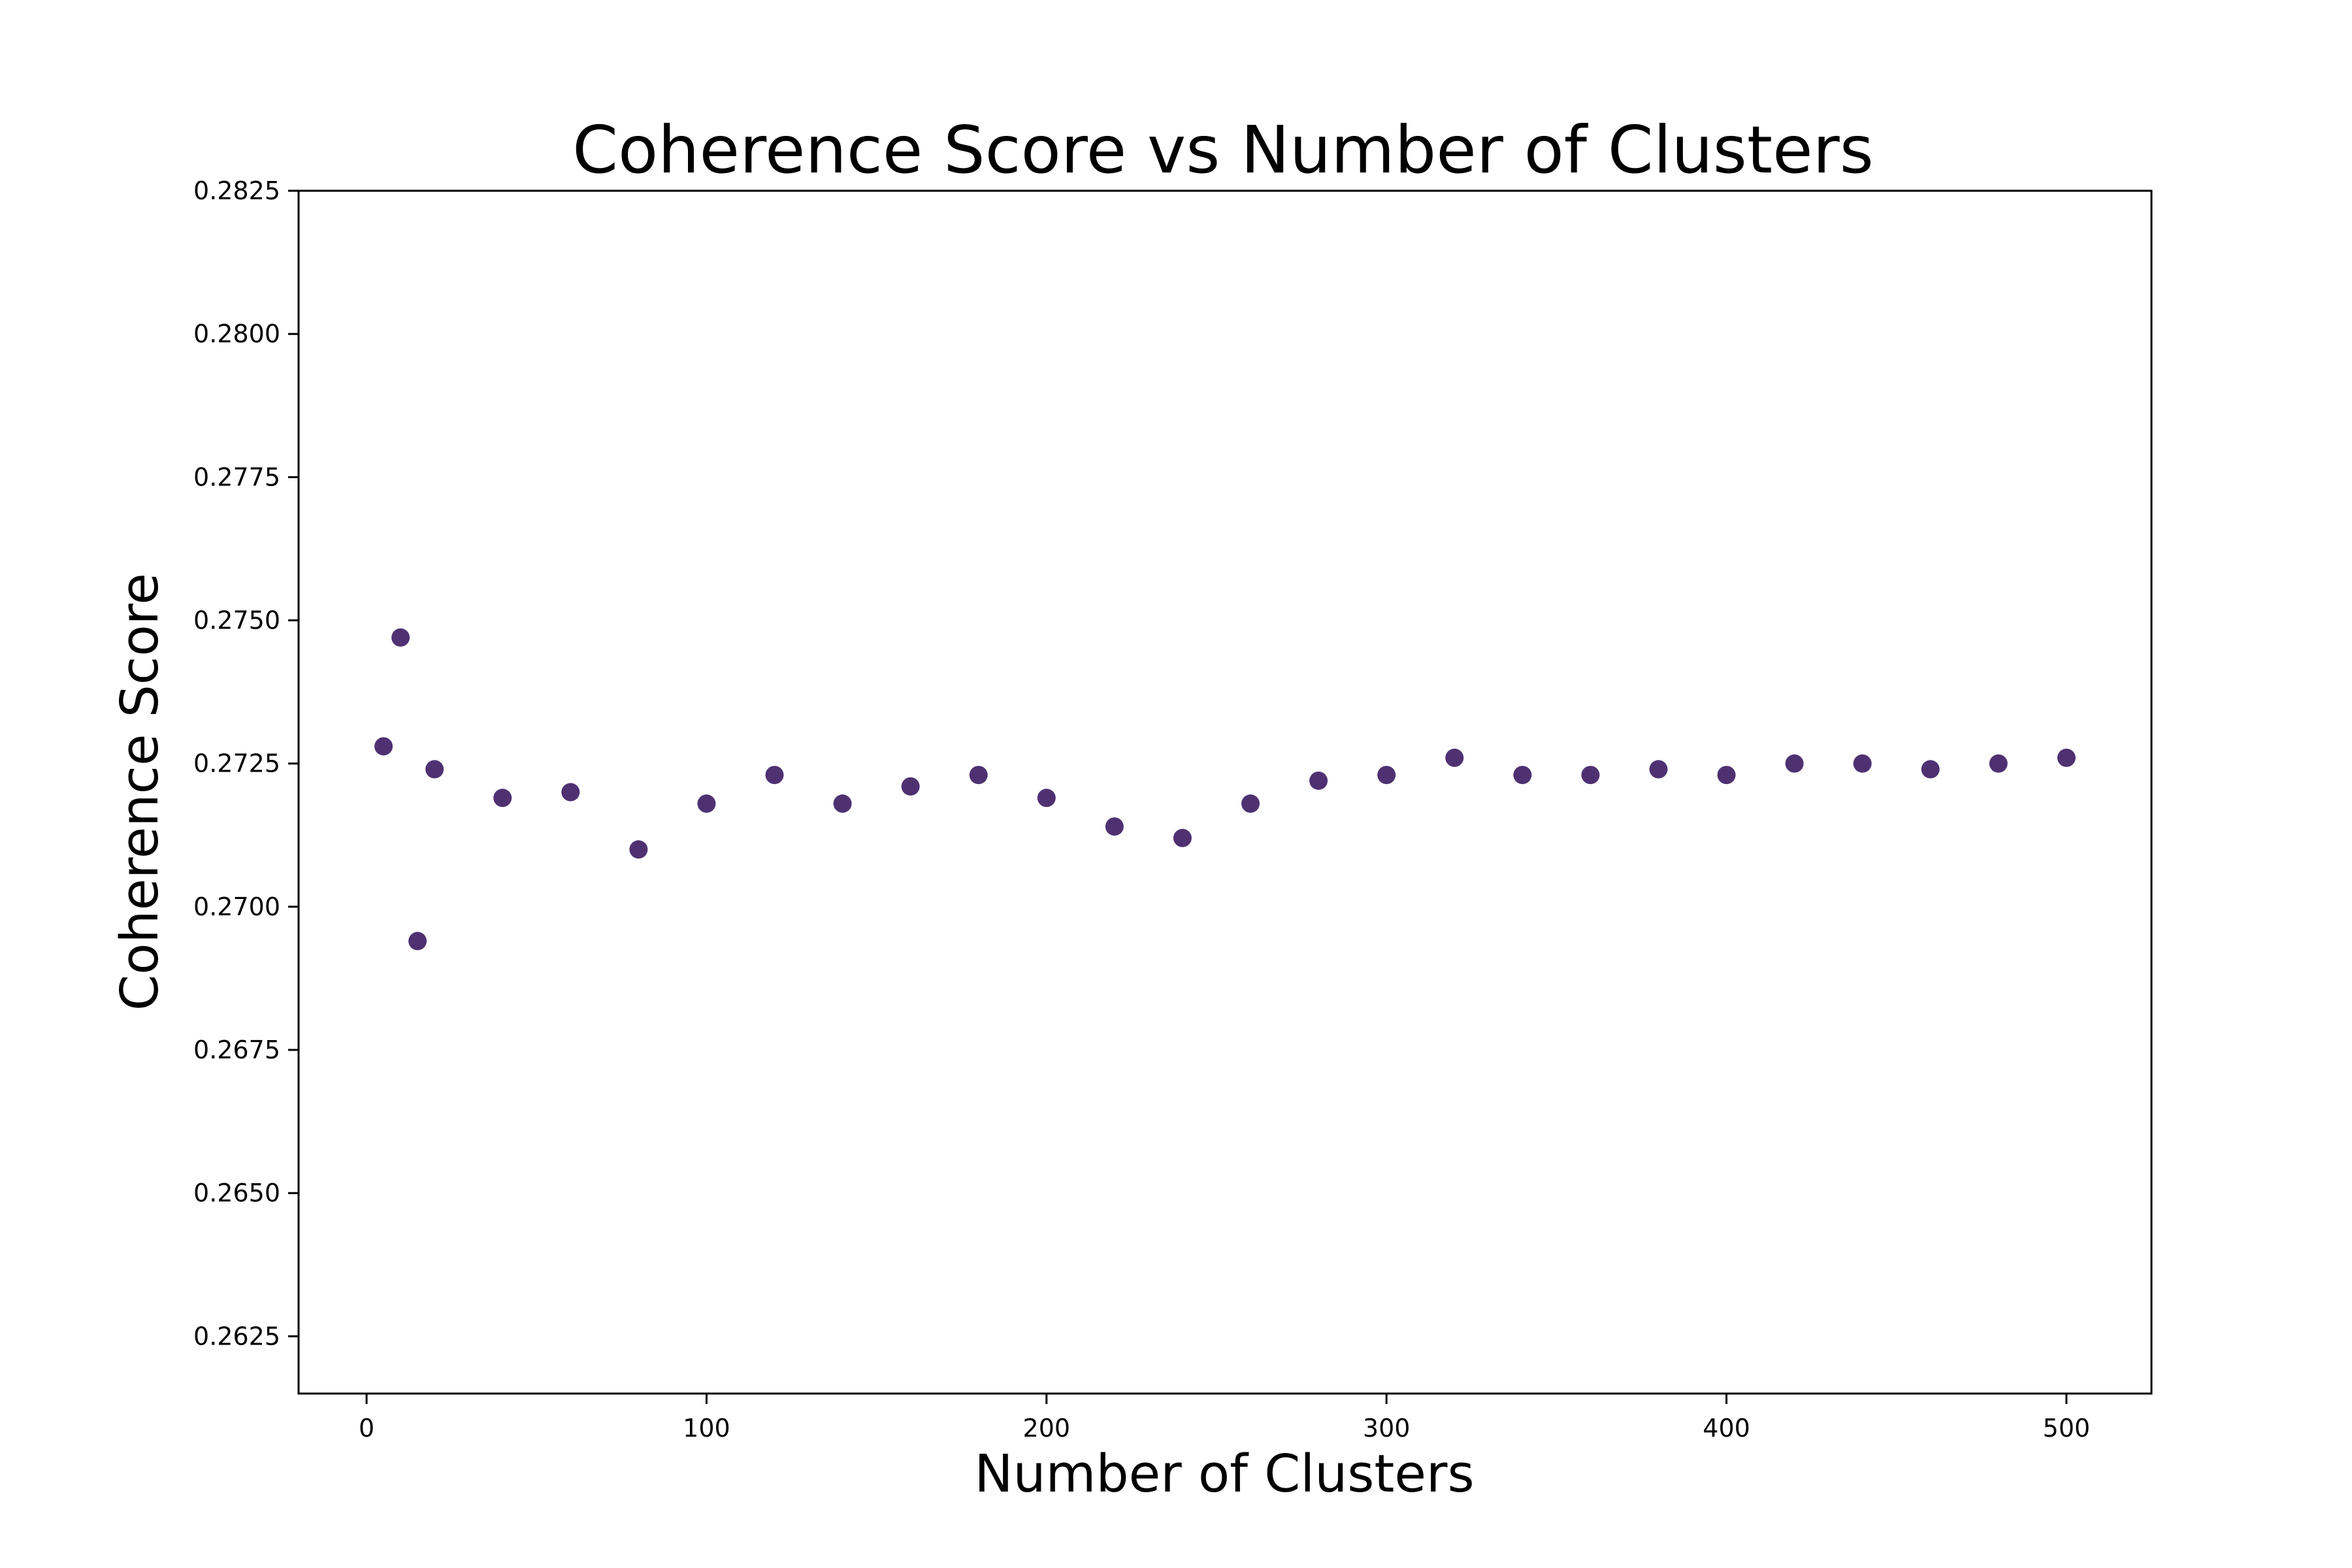 The image size is (2352, 1568). Describe the element at coordinates (236, 477) in the screenshot. I see `y-tick-label: 0.2775` at that location.